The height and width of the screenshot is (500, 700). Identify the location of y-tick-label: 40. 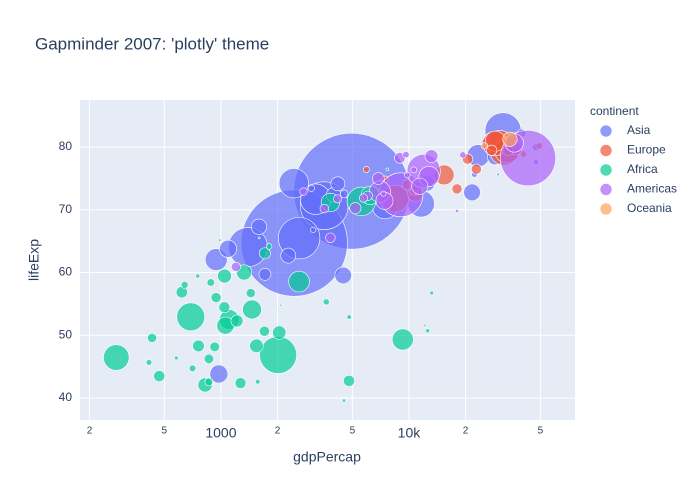
(66, 397).